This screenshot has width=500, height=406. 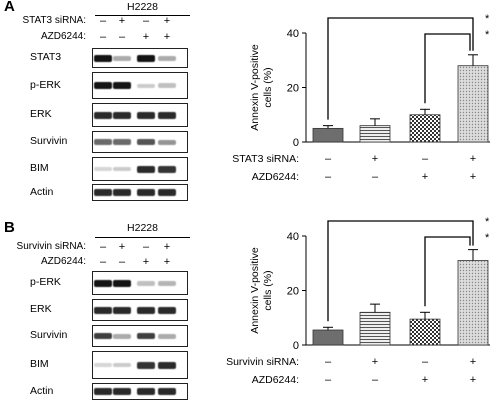 I want to click on y-axis-label: Annexin V-positivecells (%), so click(x=261, y=87).